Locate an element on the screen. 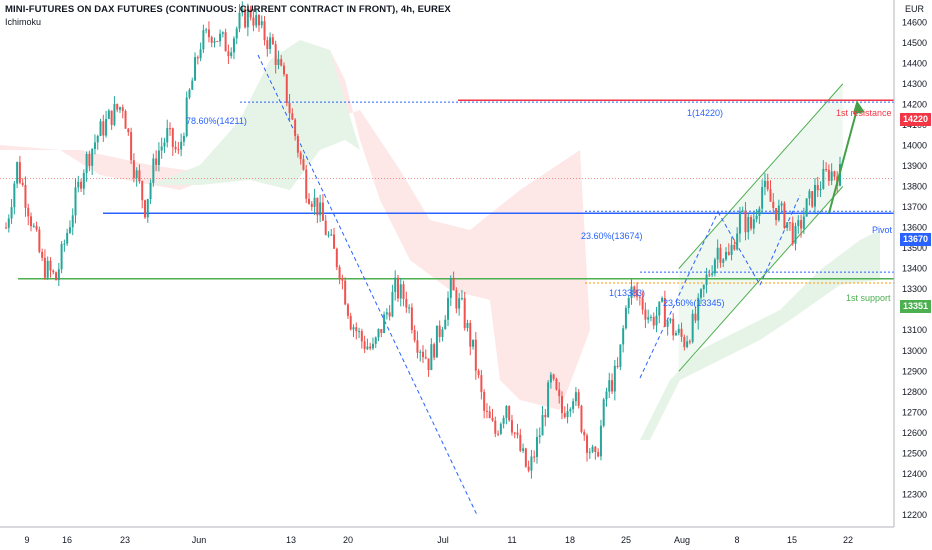  y-tick-label: 12700 is located at coordinates (914, 412).